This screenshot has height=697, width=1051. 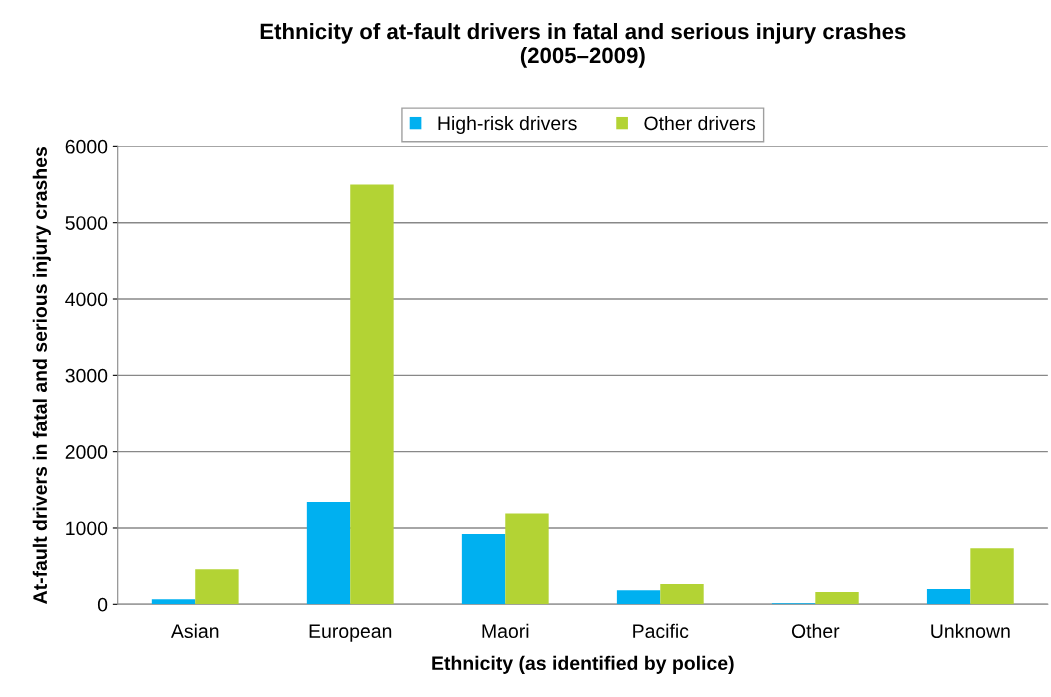 I want to click on x-tick-label: Other, so click(x=815, y=631).